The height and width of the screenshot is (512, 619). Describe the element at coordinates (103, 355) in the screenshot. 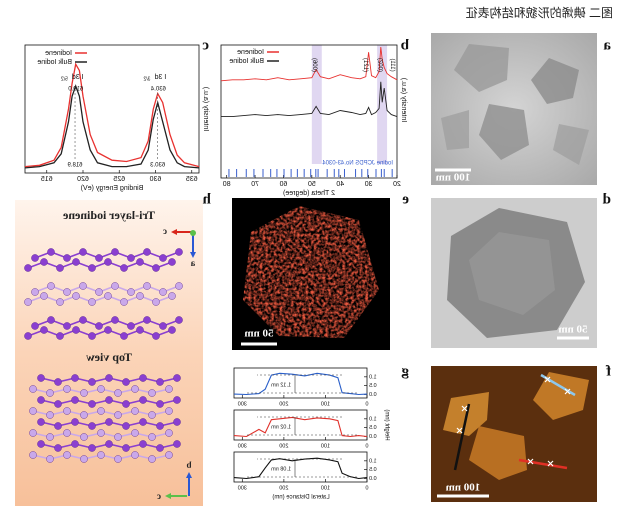

I see `lattice` at that location.